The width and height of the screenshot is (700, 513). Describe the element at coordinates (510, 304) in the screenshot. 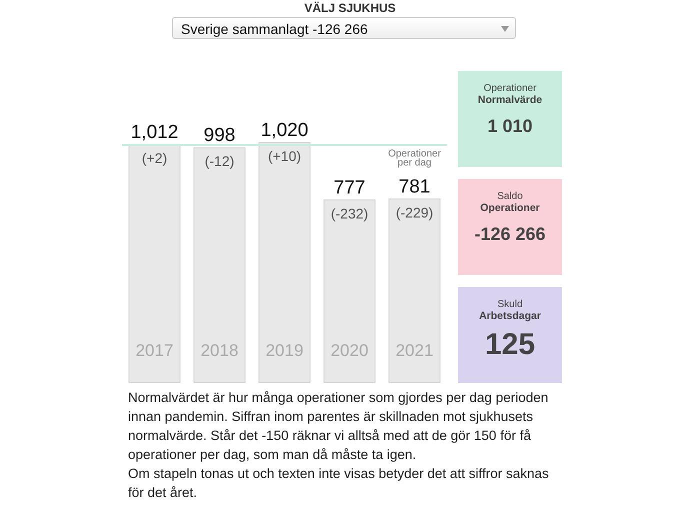

I see `text: Skuld` at that location.